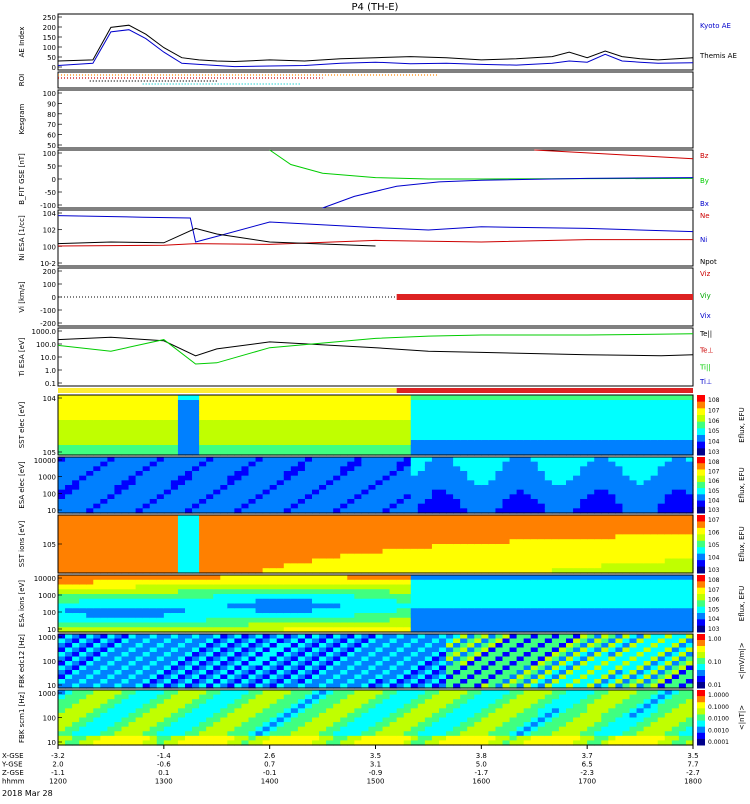 The image size is (750, 804). What do you see at coordinates (50, 399) in the screenshot?
I see `sst_e-tick-label: 104` at bounding box center [50, 399].